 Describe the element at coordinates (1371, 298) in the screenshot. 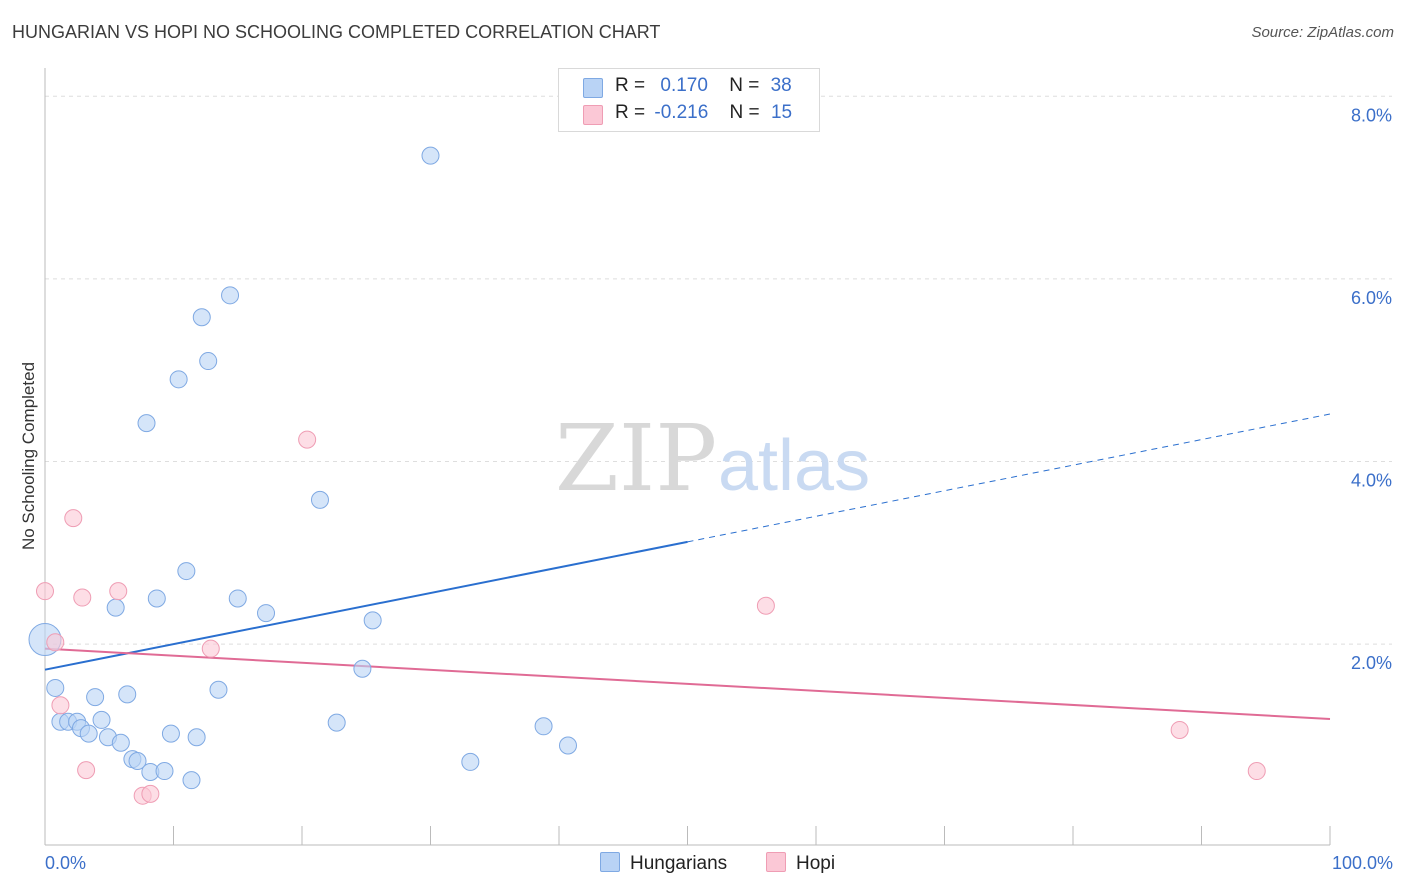

I see `y-tick-label: 6.0%` at that location.